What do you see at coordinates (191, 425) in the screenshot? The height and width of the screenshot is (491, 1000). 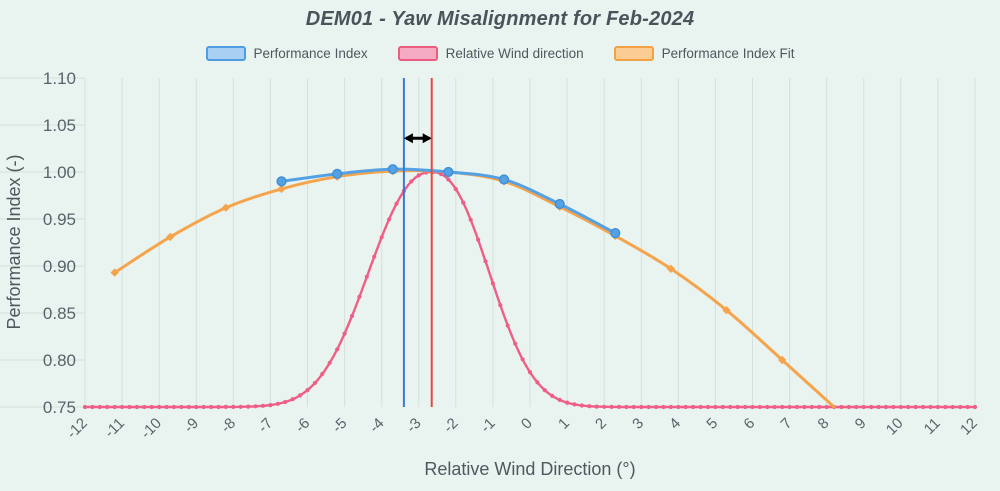 I see `x-tick-label: -9` at bounding box center [191, 425].